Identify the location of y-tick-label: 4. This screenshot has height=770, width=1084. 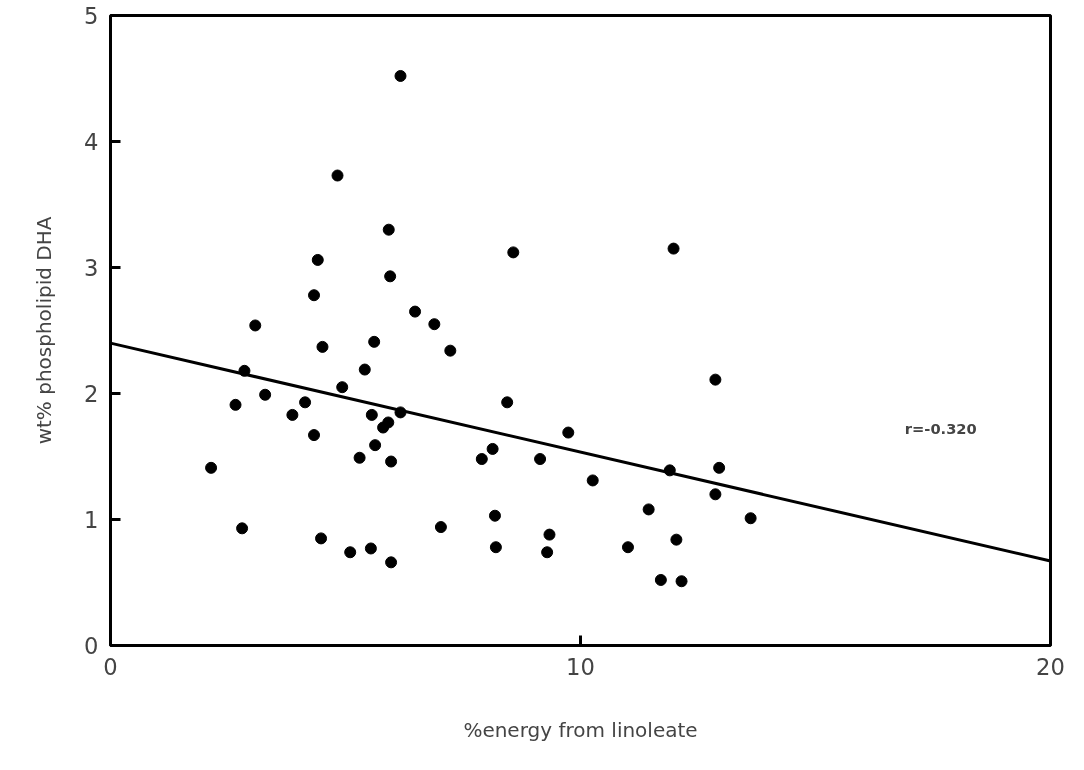
(91, 142).